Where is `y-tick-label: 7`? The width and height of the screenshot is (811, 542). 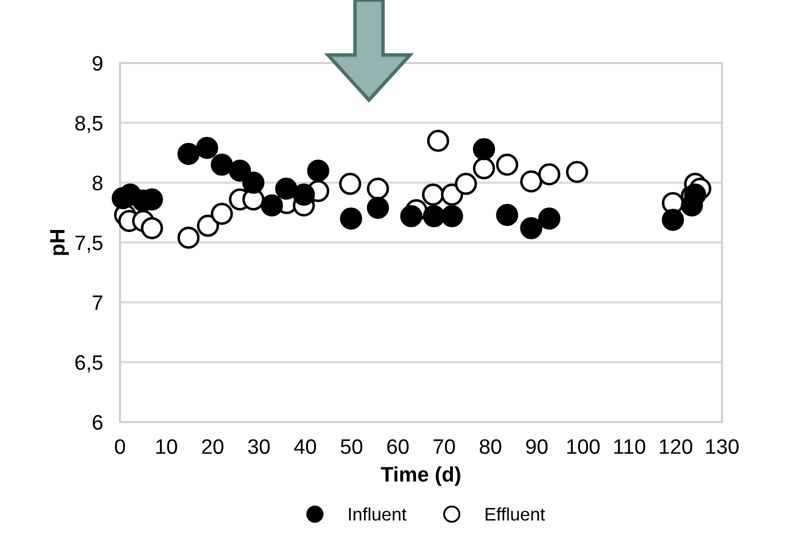 y-tick-label: 7 is located at coordinates (97, 303).